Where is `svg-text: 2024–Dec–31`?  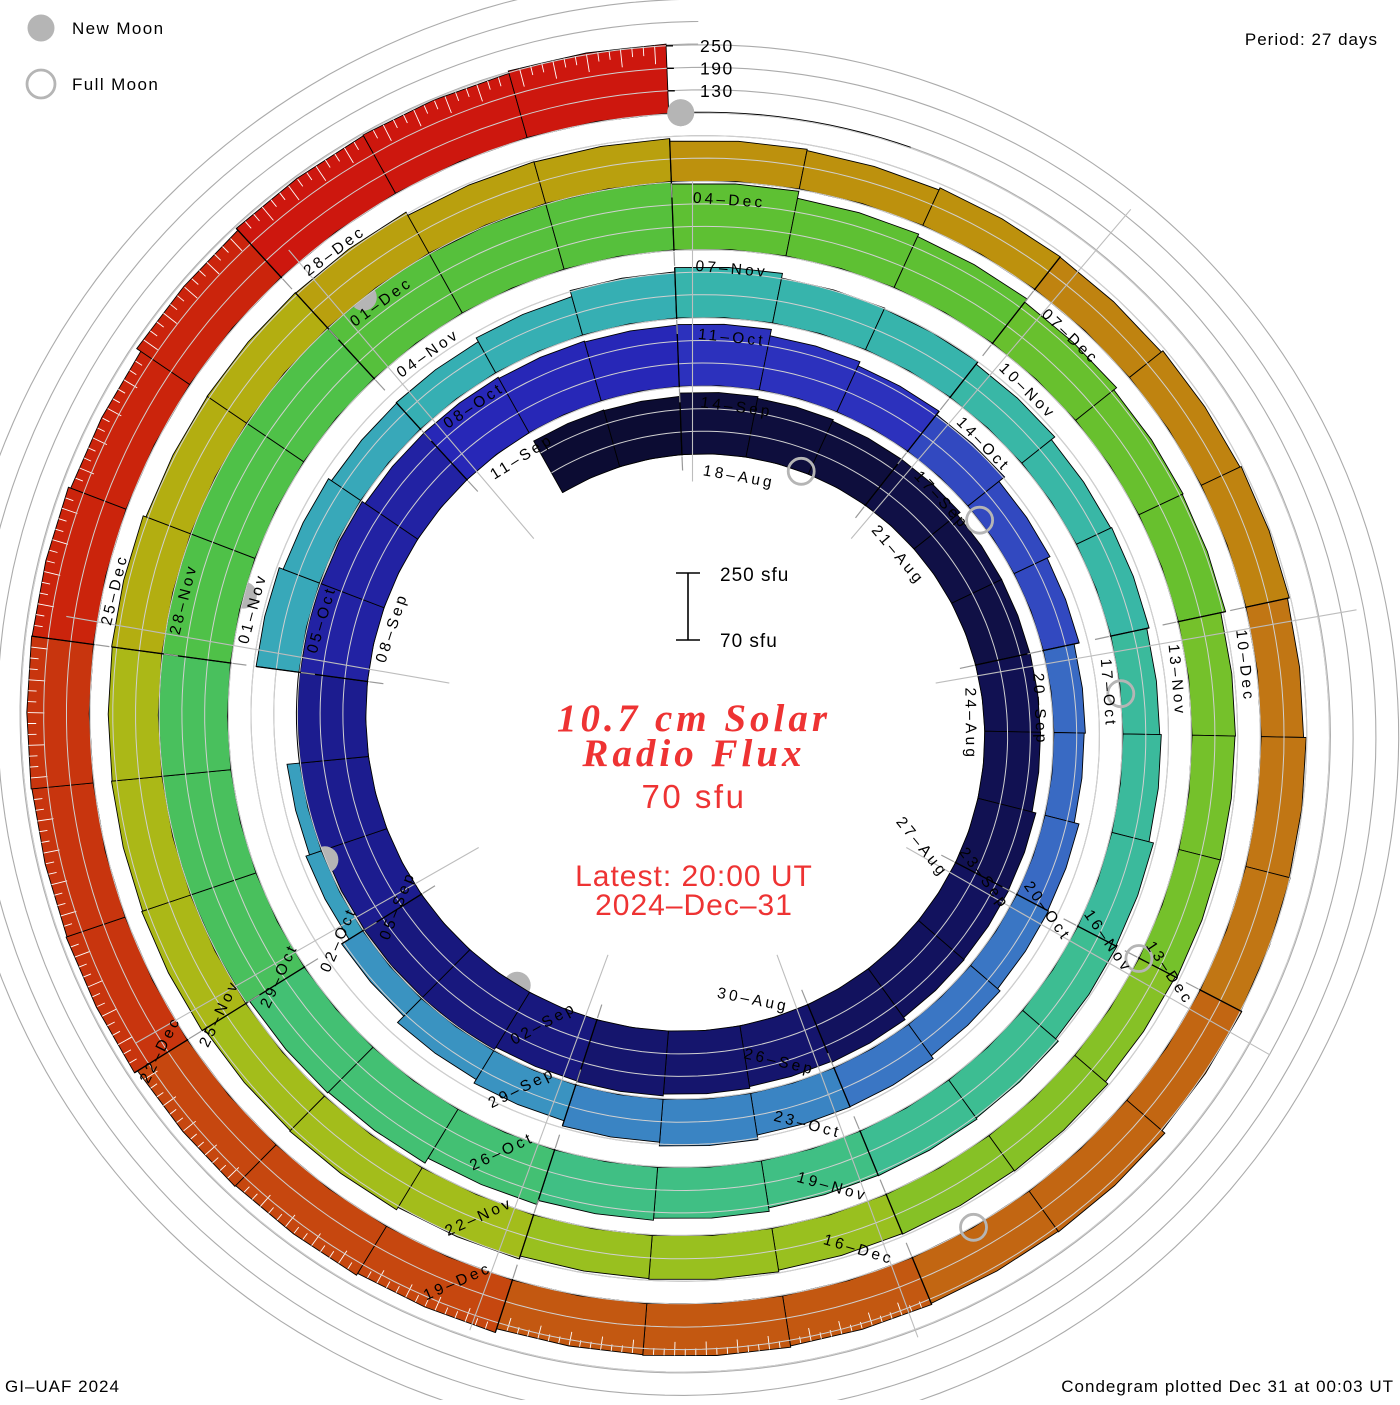 svg-text: 2024–Dec–31 is located at coordinates (694, 905).